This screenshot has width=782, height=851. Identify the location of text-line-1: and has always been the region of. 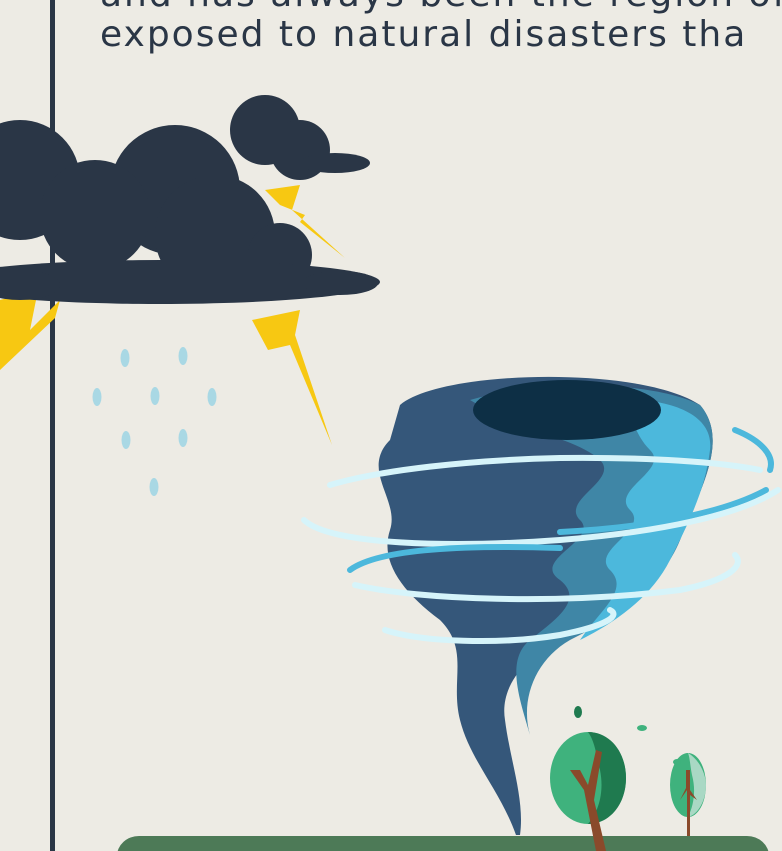
(441, 7).